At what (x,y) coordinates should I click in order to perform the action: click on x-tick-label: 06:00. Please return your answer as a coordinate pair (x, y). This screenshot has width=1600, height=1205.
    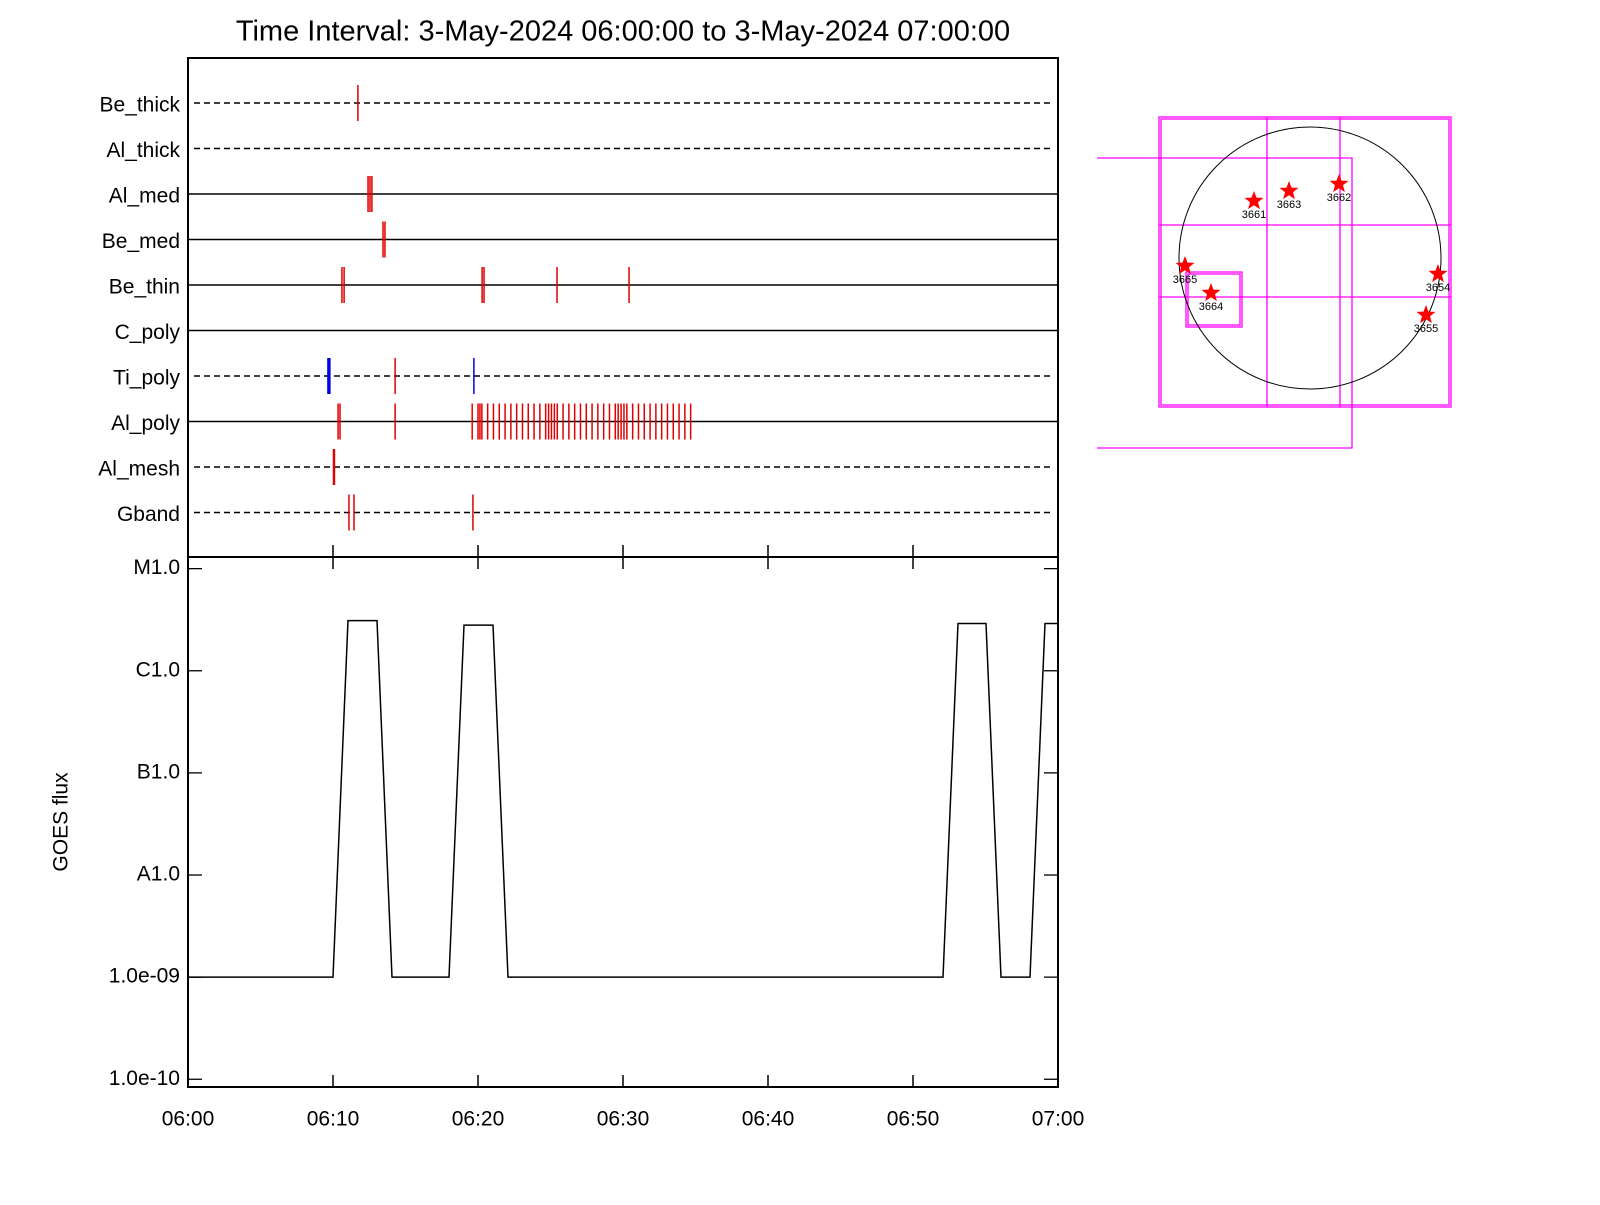
    Looking at the image, I should click on (188, 1119).